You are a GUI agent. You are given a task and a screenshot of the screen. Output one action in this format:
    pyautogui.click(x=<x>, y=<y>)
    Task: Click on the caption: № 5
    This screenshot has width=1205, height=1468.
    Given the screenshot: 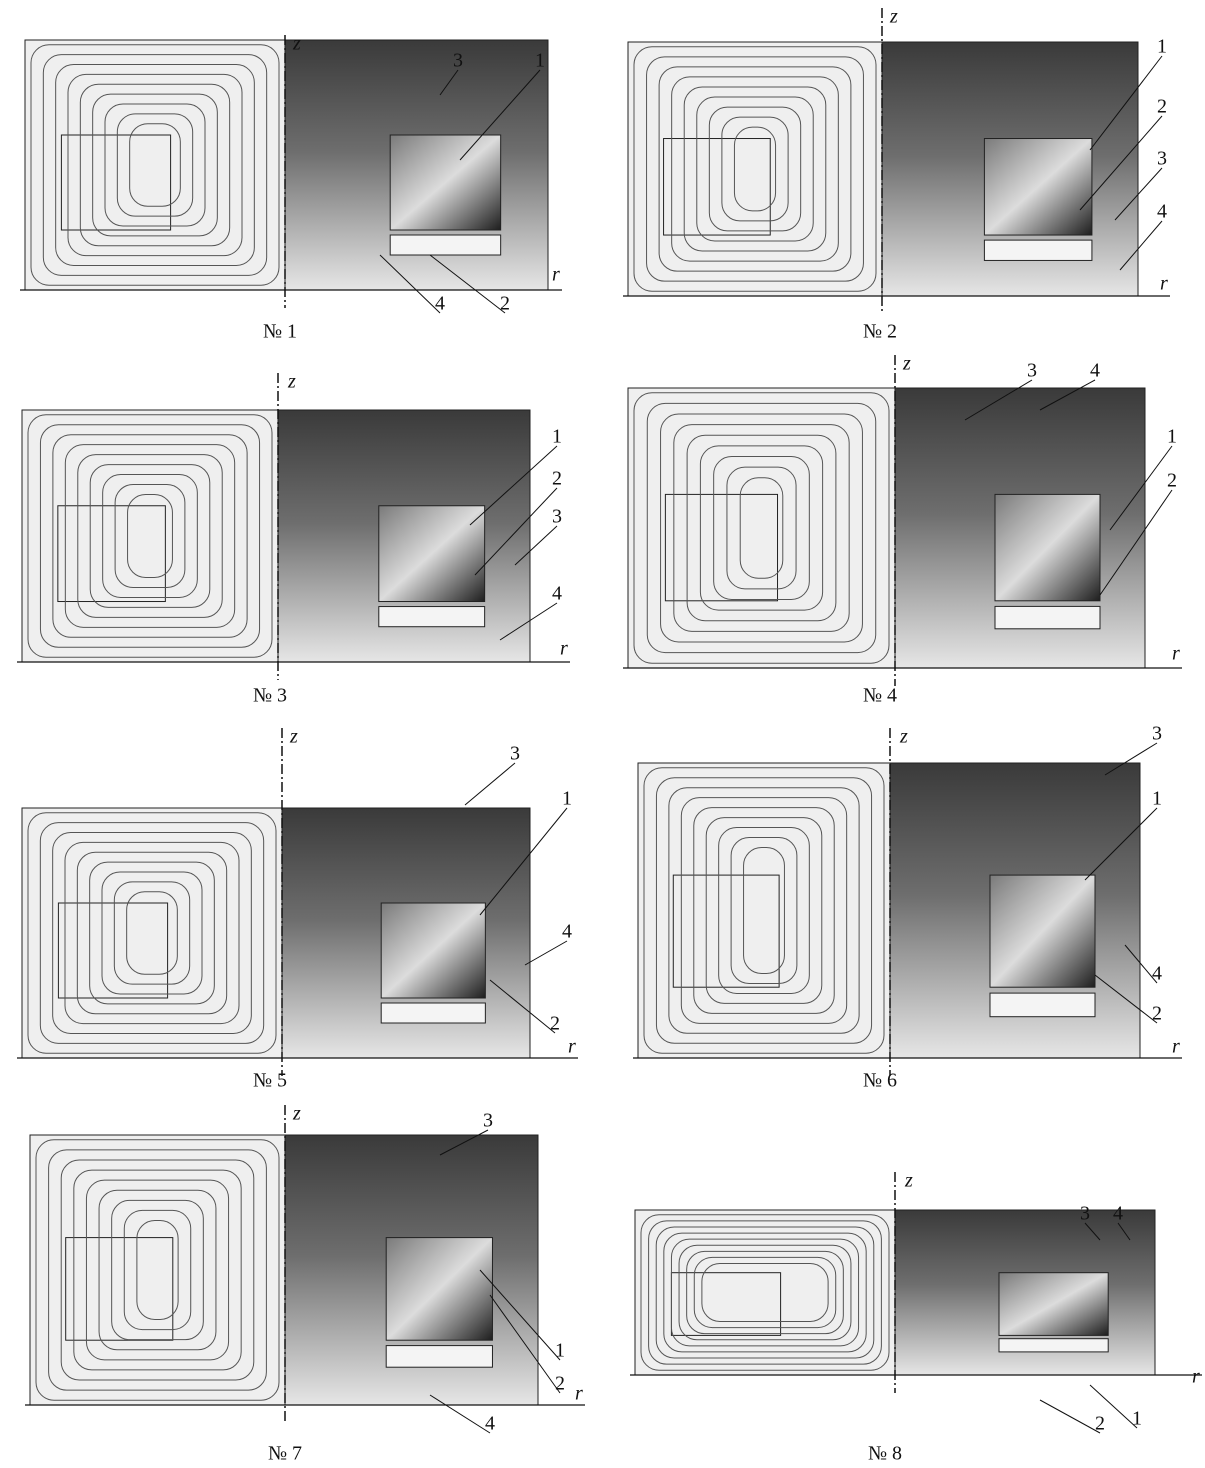 What is the action you would take?
    pyautogui.click(x=270, y=1081)
    